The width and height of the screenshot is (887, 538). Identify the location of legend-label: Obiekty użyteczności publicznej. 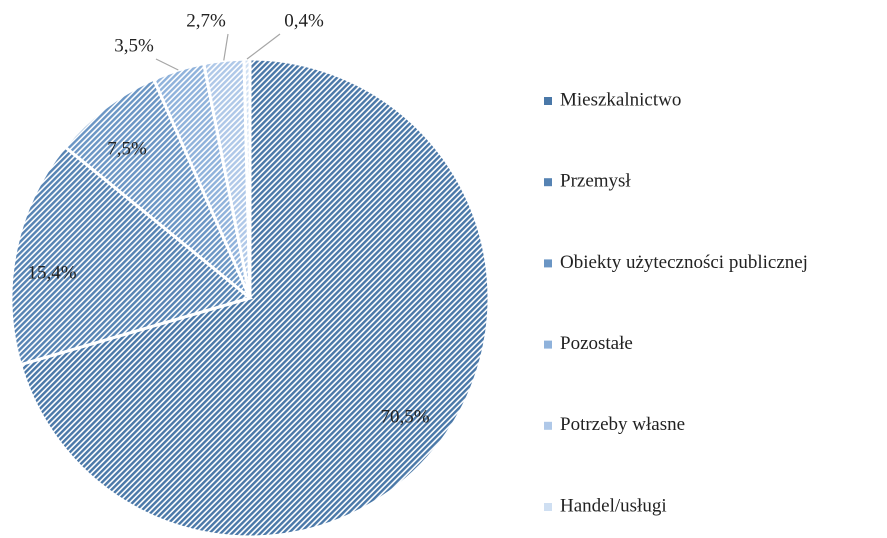
(684, 262).